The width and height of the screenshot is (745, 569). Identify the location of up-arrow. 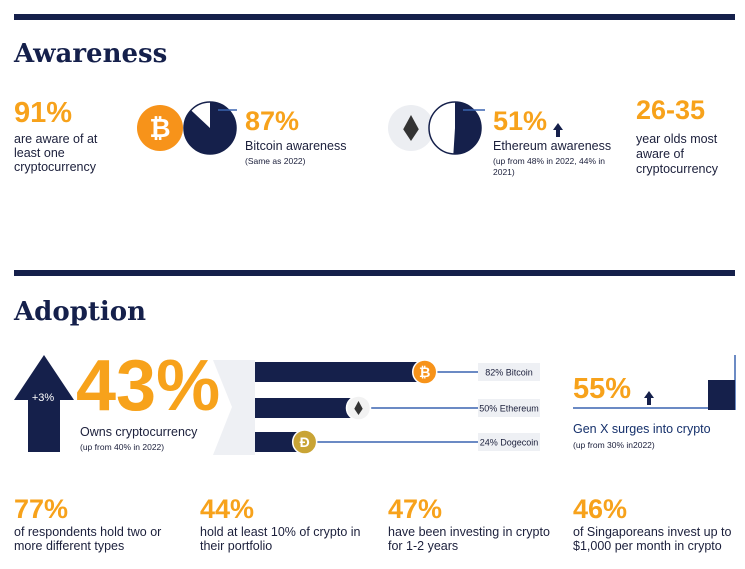
(44, 403).